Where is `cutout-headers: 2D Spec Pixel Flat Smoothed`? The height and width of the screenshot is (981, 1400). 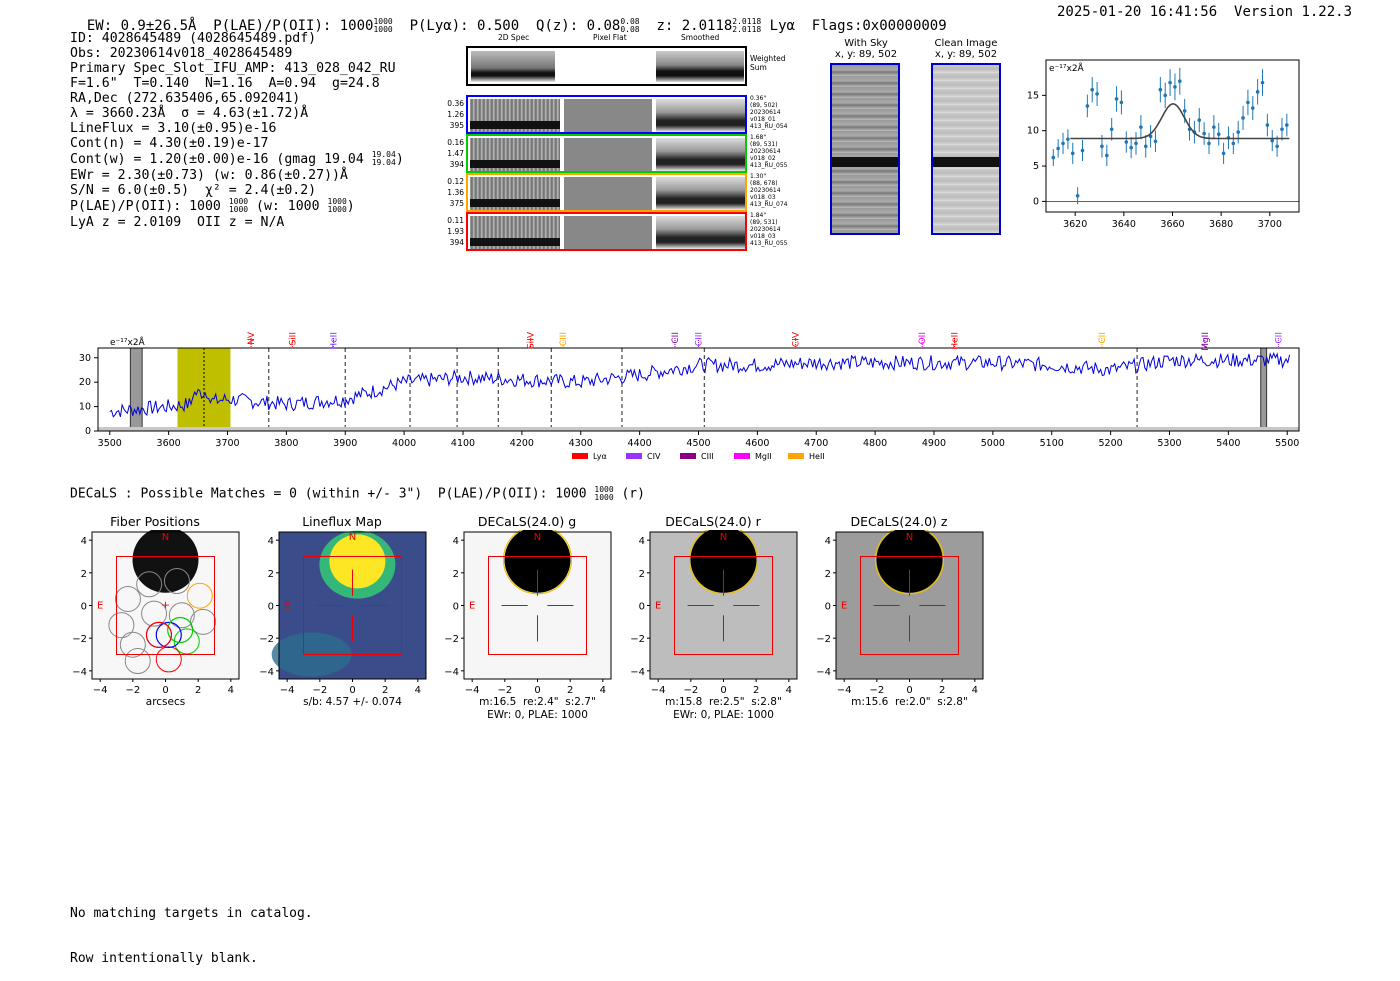
cutout-headers: 2D Spec Pixel Flat Smoothed is located at coordinates (610, 39).